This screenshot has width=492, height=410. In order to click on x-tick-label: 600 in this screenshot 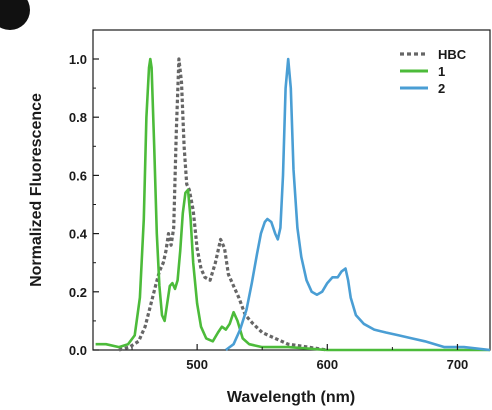, I will do `click(327, 364)`.